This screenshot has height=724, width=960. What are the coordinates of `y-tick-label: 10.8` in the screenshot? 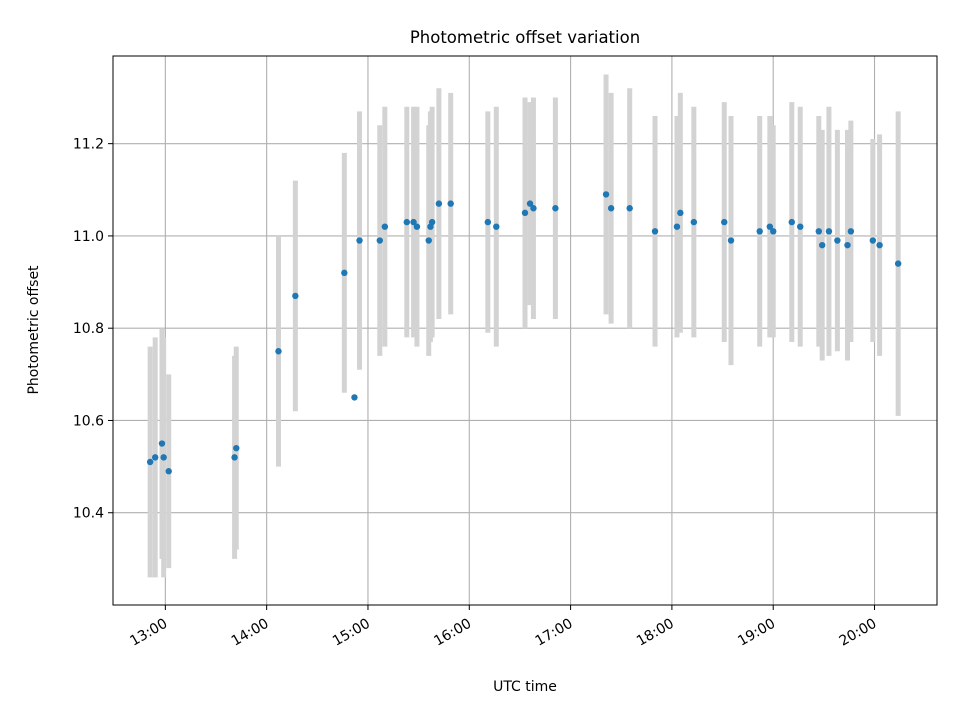 It's located at (88, 329).